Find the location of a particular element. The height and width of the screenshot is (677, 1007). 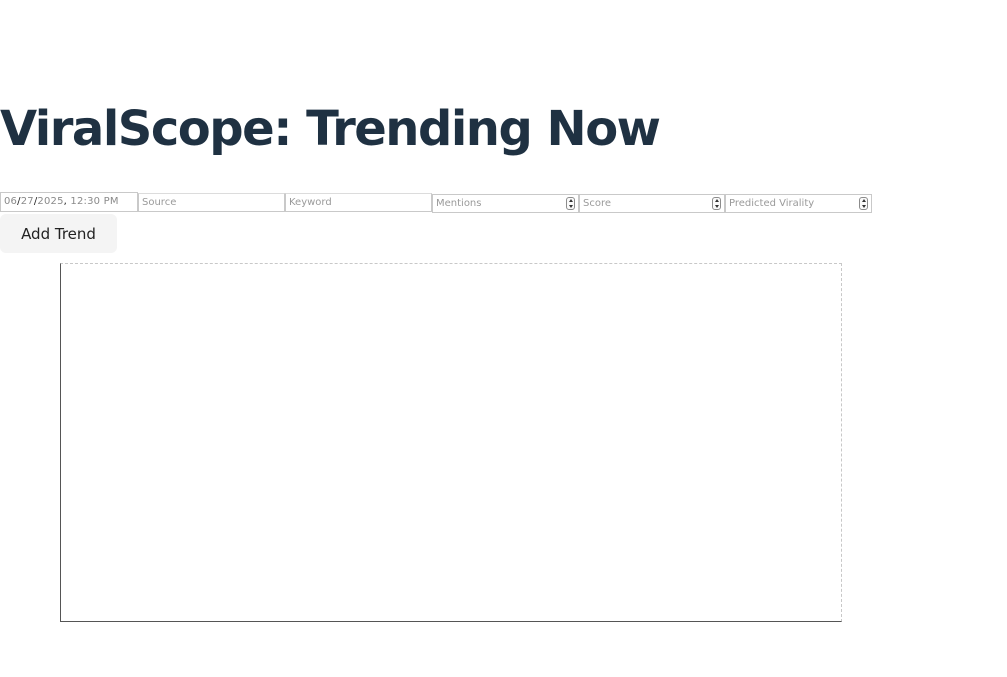

source-input: Source is located at coordinates (211, 202).